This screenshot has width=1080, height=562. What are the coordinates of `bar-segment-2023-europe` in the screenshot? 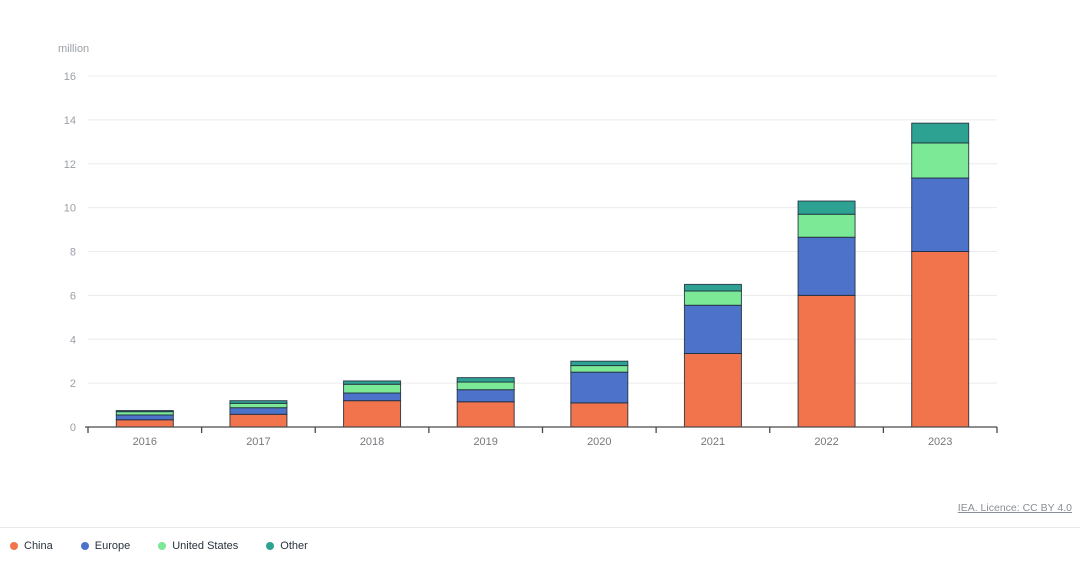 It's located at (940, 214).